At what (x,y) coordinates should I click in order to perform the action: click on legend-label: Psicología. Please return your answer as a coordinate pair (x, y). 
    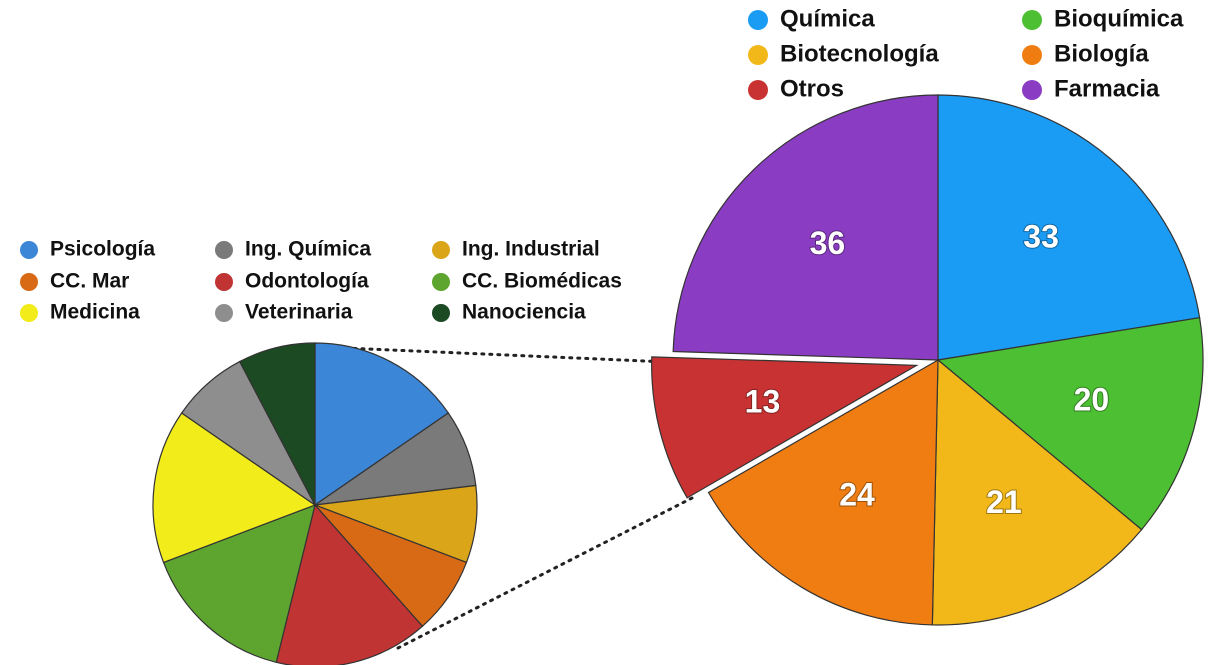
    Looking at the image, I should click on (102, 249).